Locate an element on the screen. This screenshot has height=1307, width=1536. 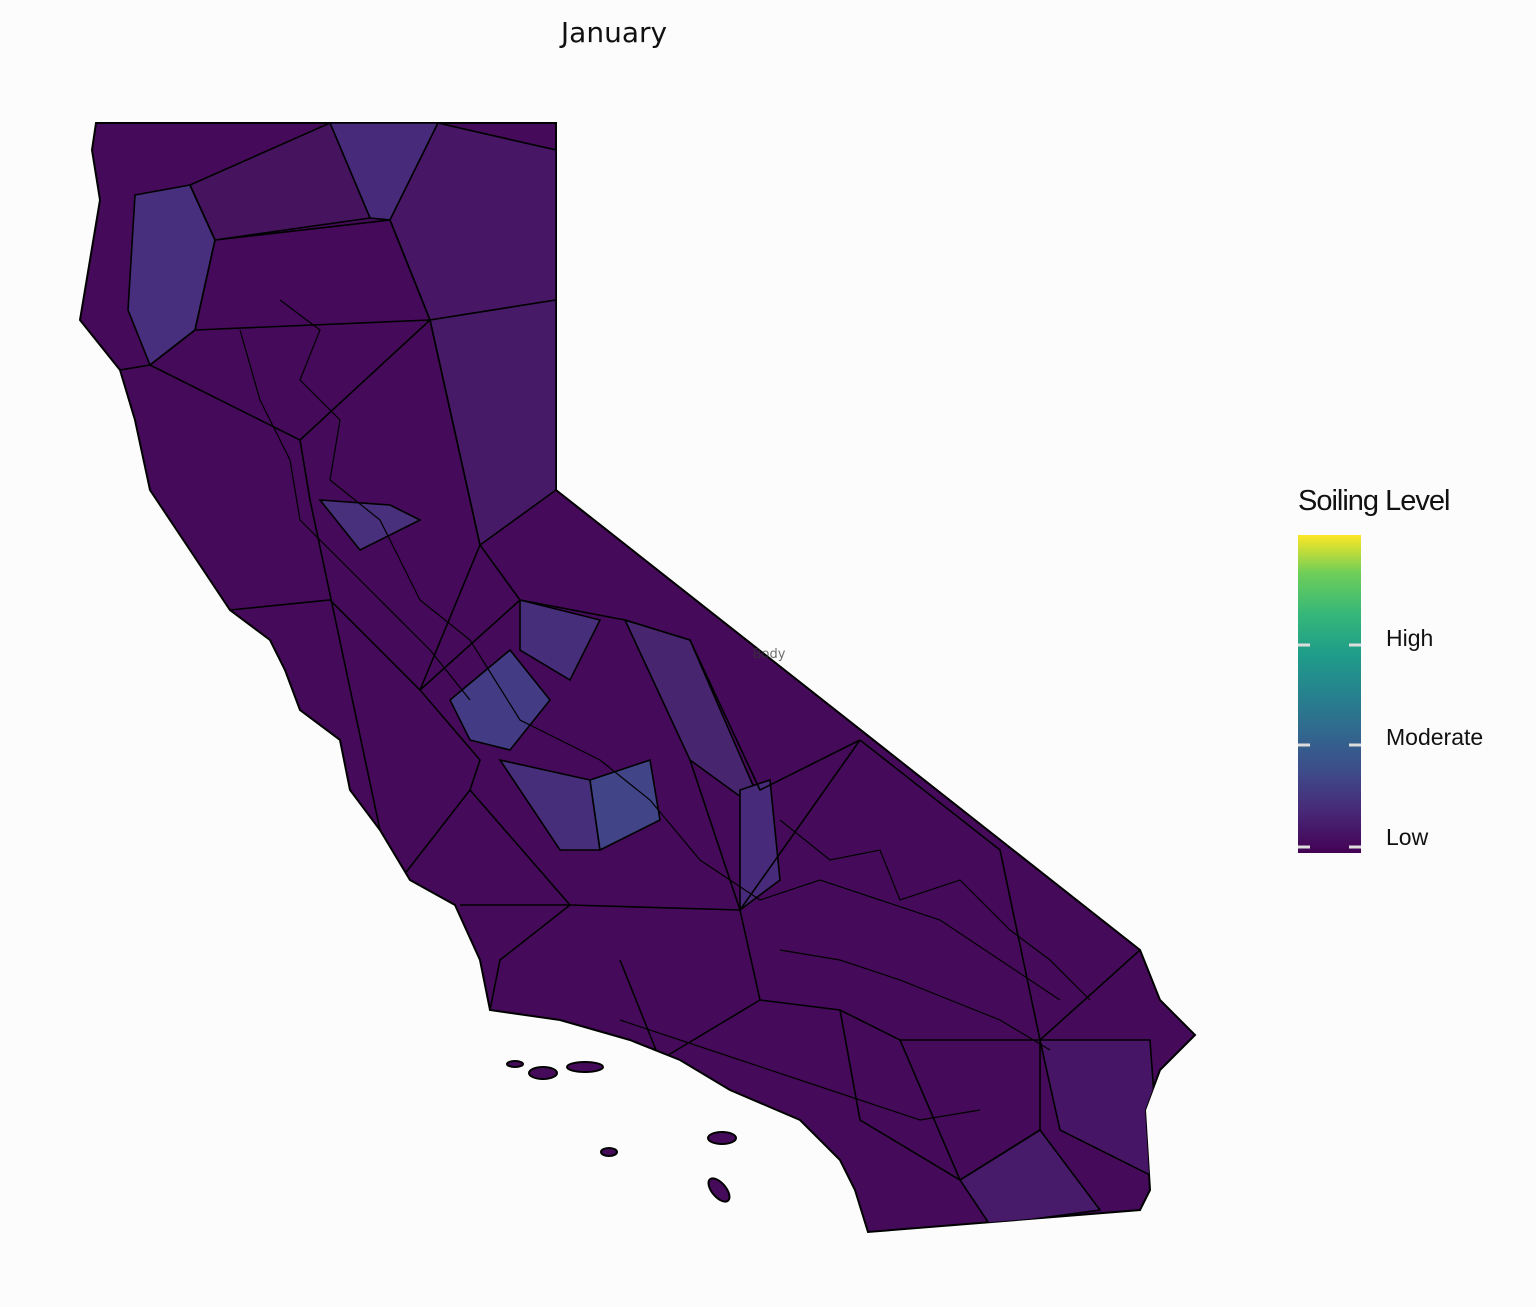
map-title: January is located at coordinates (613, 32).